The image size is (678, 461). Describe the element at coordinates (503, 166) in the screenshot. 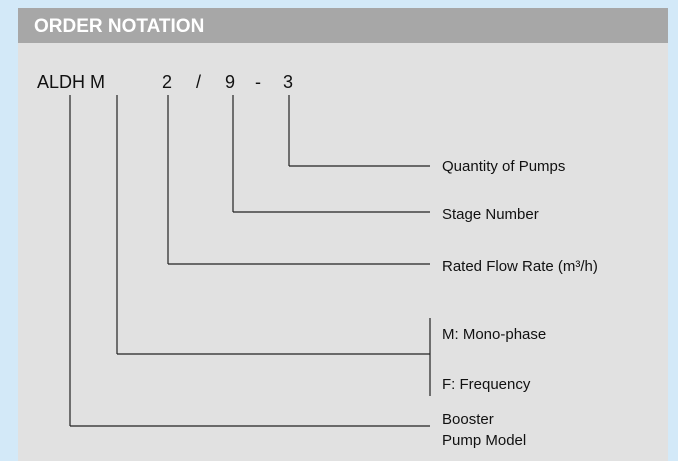

I see `label: Quantity of Pumps` at that location.